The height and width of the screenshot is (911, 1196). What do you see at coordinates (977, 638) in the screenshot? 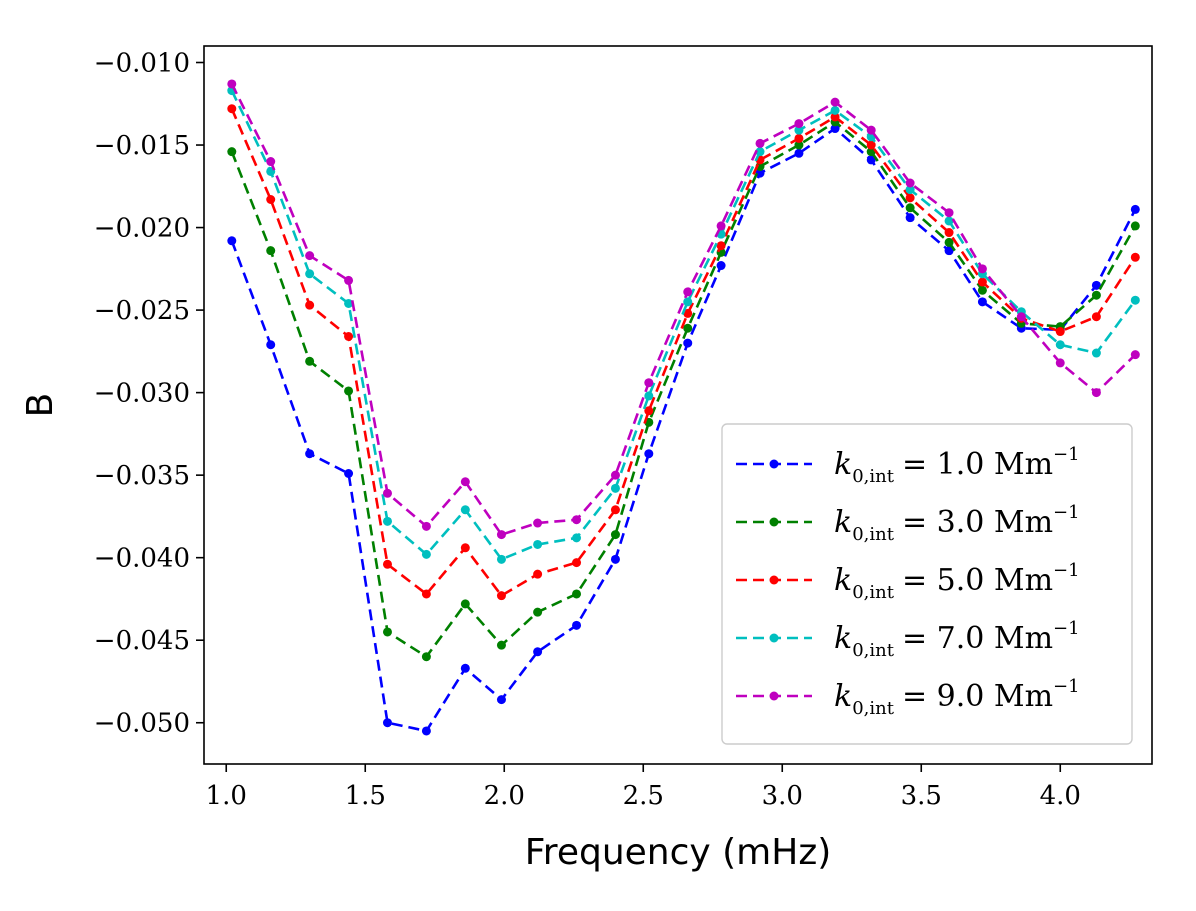
I see `legend-value: = 7.0 Mm` at bounding box center [977, 638].